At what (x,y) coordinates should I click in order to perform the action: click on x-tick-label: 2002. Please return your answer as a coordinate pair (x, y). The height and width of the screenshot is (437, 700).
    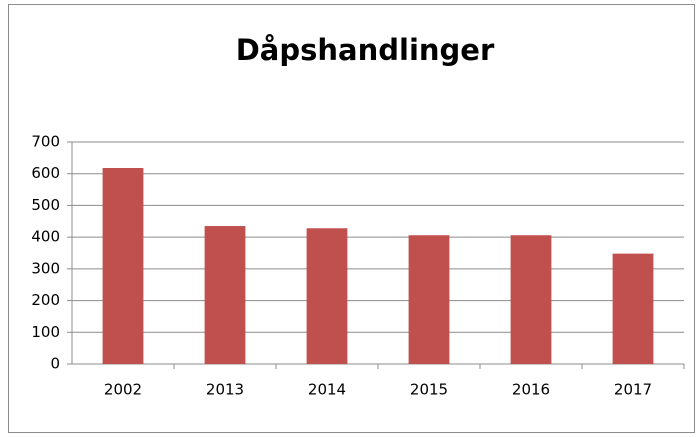
    Looking at the image, I should click on (123, 390).